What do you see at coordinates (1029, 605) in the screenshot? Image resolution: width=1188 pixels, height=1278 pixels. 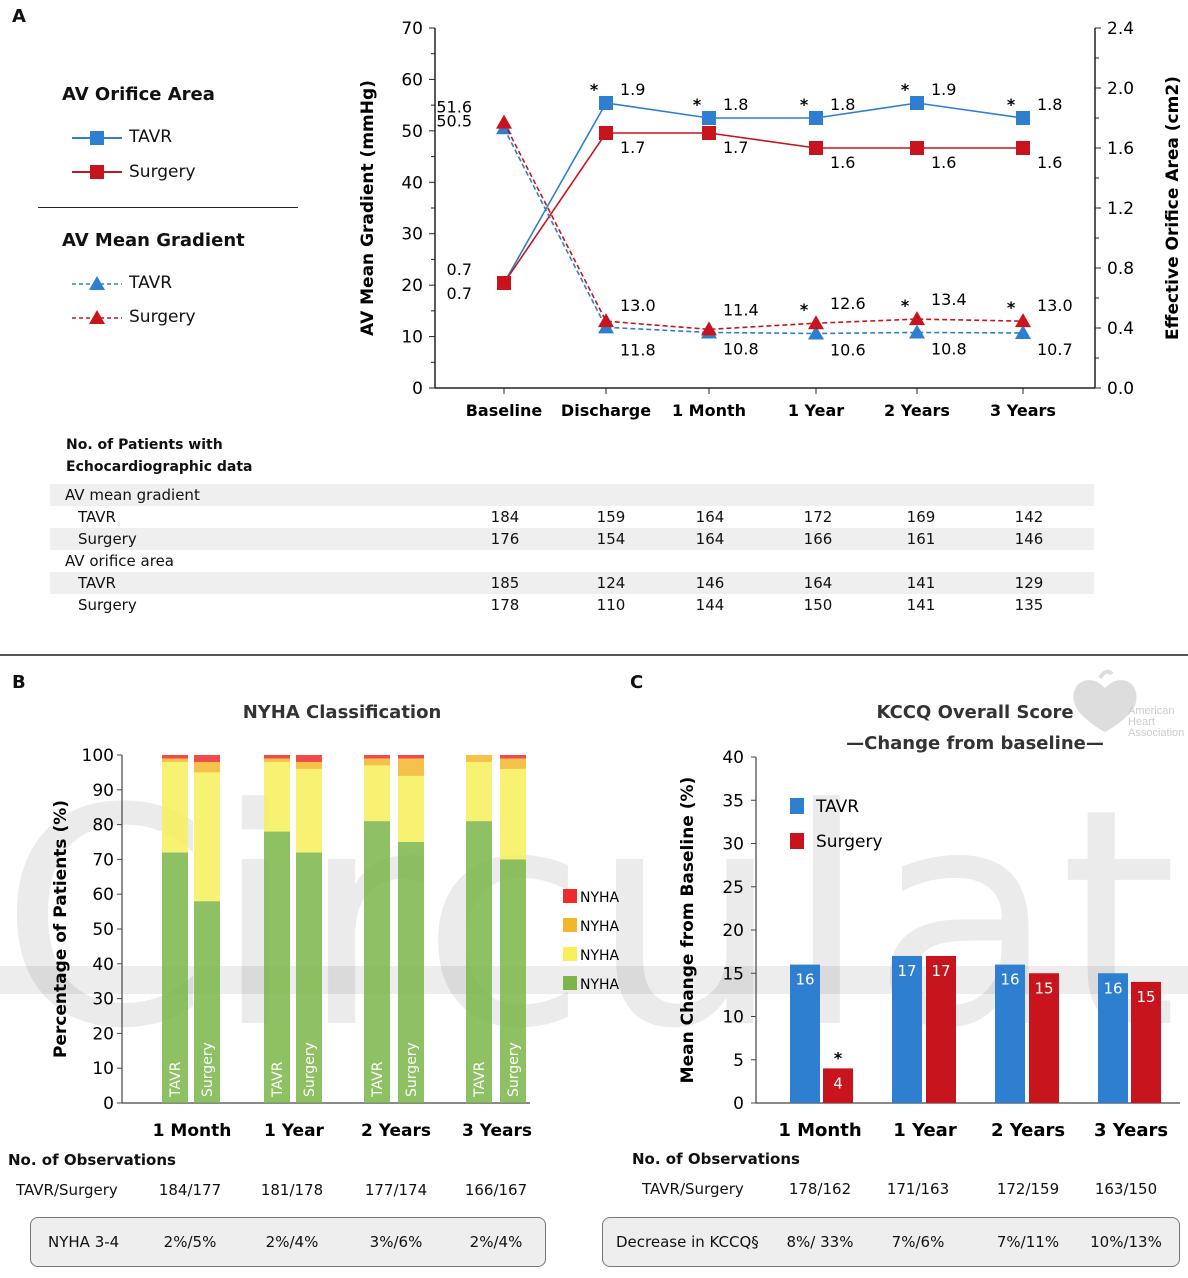 I see `table-cell: 135` at bounding box center [1029, 605].